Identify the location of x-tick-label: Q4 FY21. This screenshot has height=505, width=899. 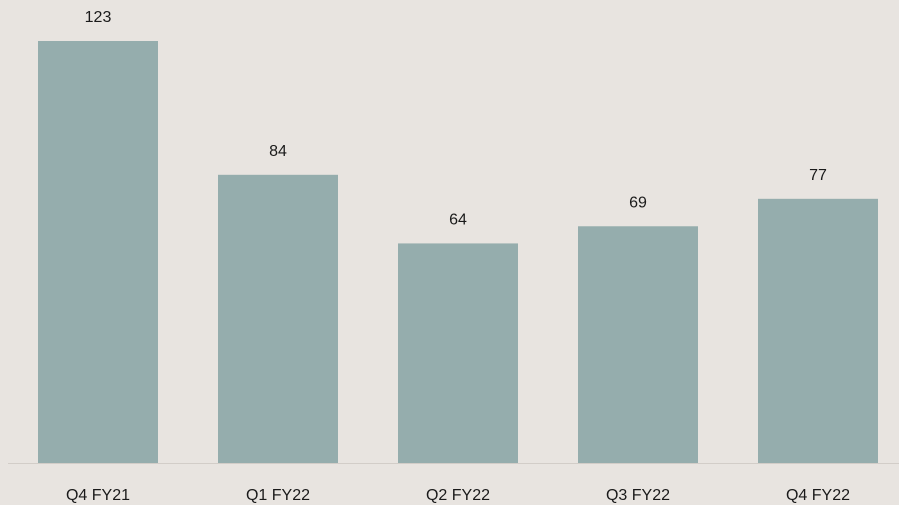
(98, 495).